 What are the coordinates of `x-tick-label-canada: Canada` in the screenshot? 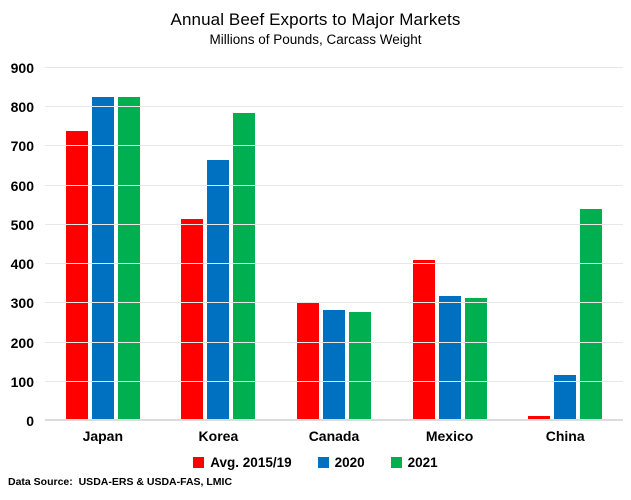 It's located at (334, 436).